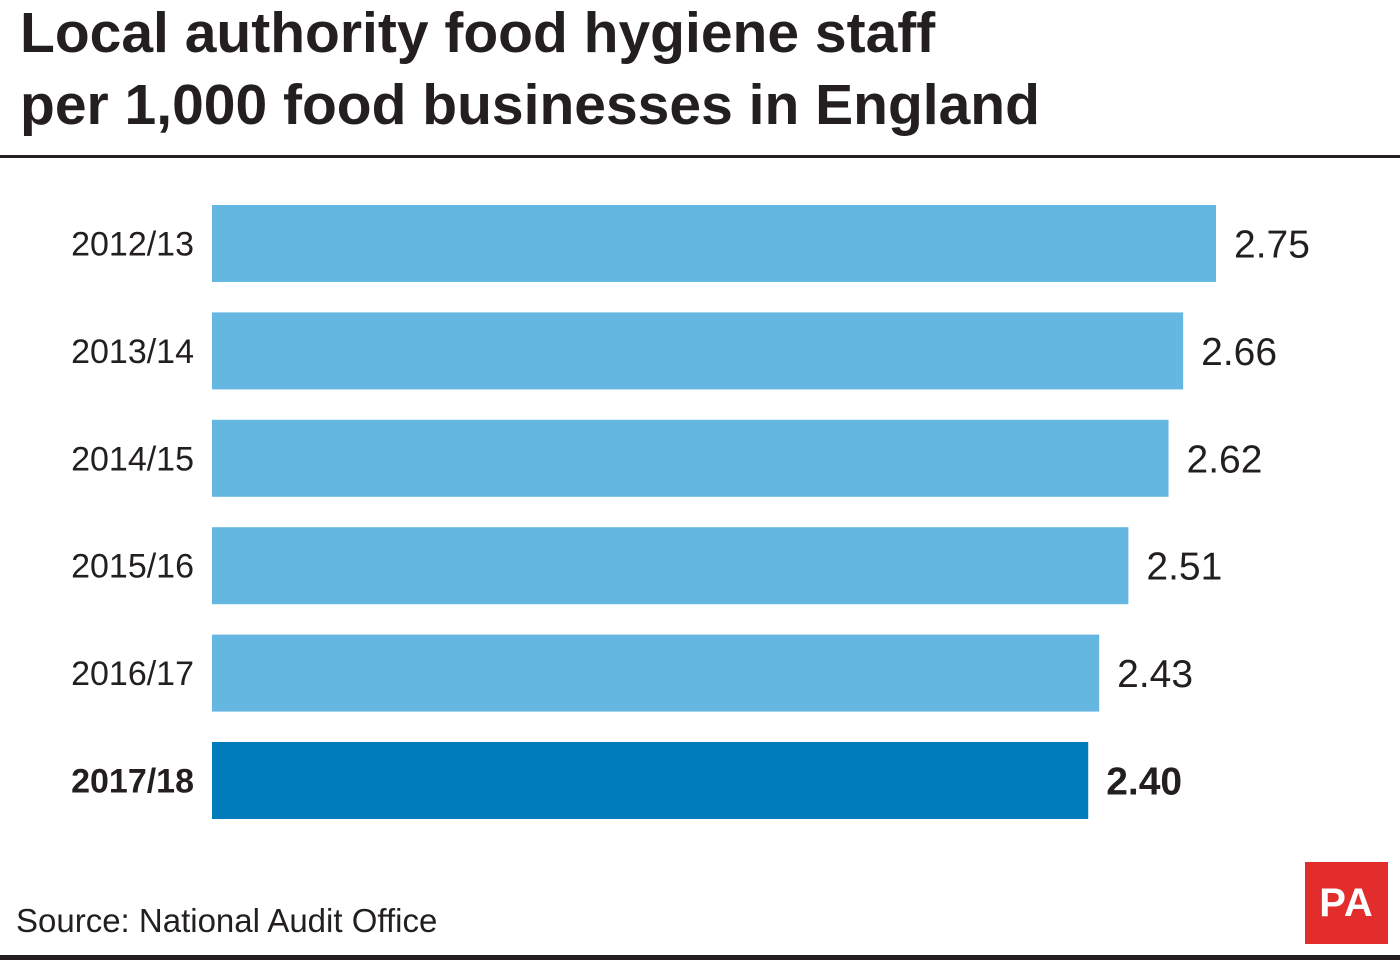 This screenshot has width=1400, height=960. I want to click on title-divider, so click(700, 156).